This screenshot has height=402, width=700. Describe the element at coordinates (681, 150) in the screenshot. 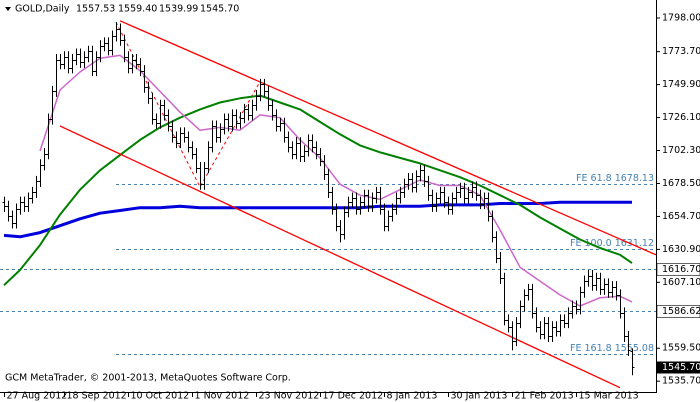

I see `y-tick-label: 1702.30` at that location.